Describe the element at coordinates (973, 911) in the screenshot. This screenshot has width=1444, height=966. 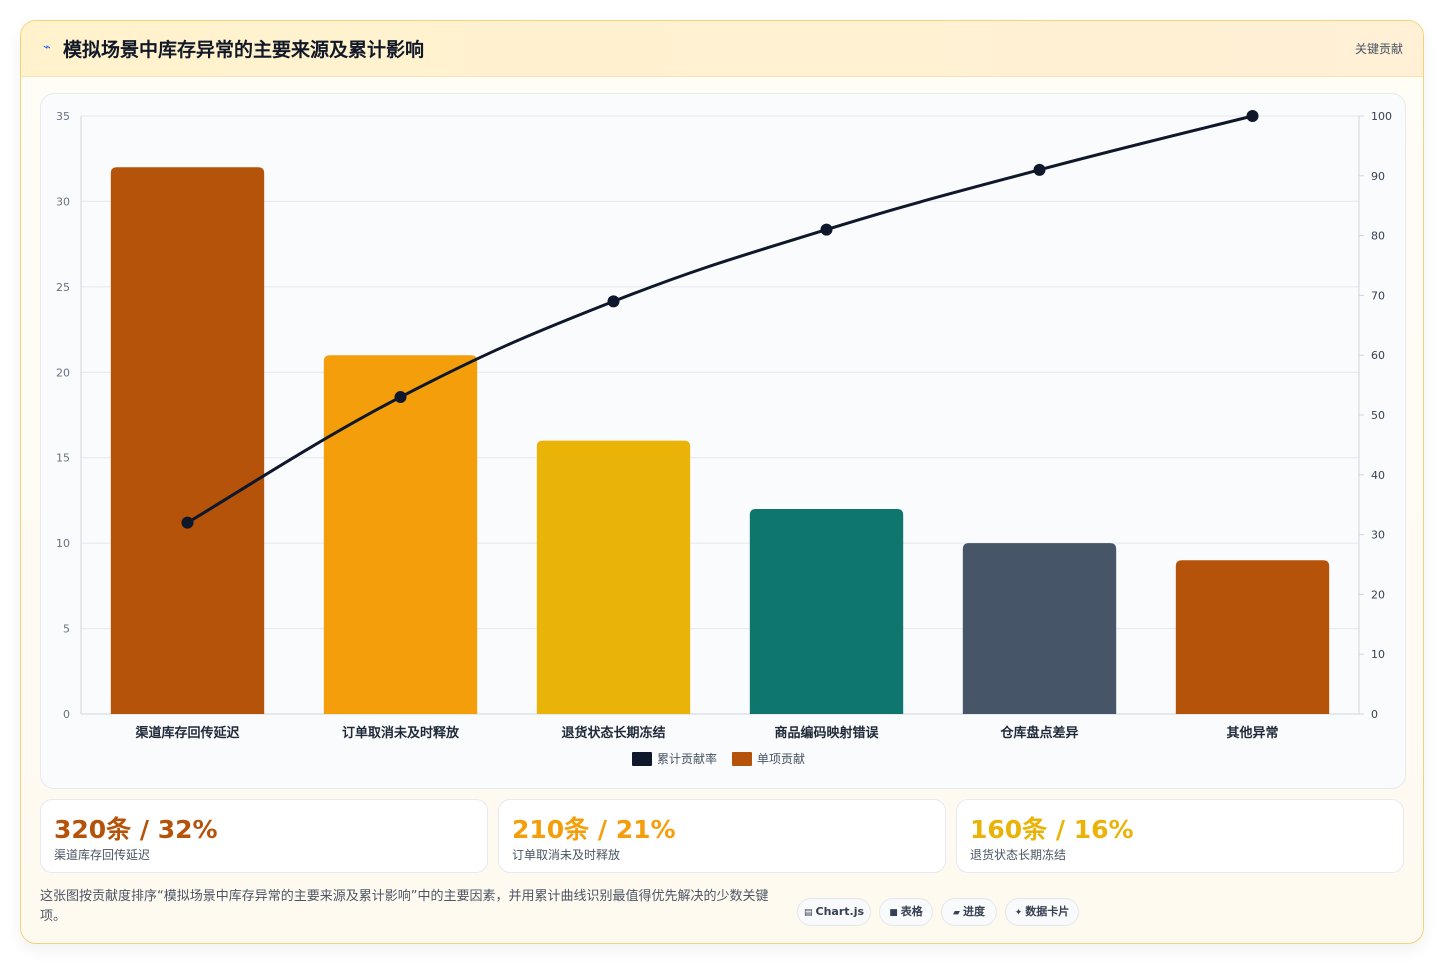
I see `chip-label: 进度` at that location.